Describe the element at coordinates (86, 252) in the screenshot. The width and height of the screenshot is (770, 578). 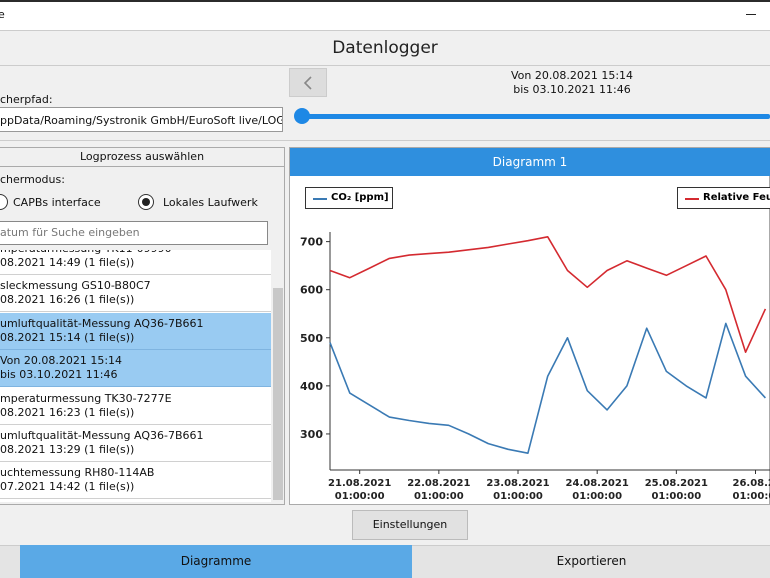
I see `log-item-title: mperaturmessung TK11-09990` at that location.